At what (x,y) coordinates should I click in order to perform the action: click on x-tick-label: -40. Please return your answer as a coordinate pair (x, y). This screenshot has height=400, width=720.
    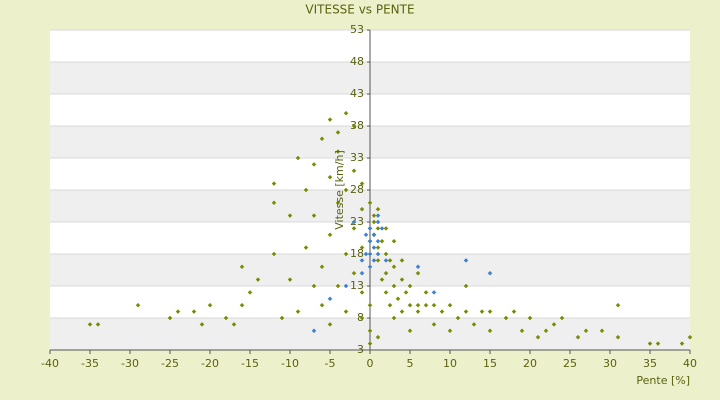
    Looking at the image, I should click on (50, 363).